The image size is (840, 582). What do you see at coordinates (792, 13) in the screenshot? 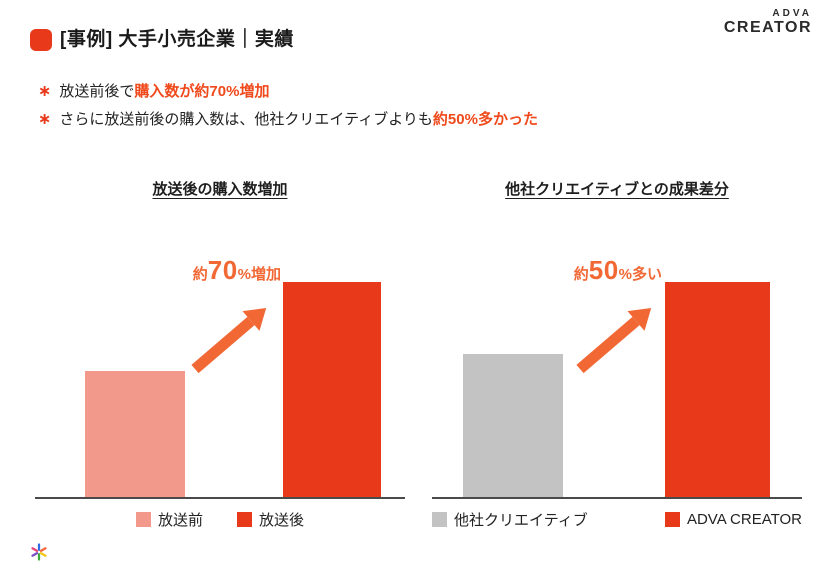
I see `logo-line1: ADVA` at bounding box center [792, 13].